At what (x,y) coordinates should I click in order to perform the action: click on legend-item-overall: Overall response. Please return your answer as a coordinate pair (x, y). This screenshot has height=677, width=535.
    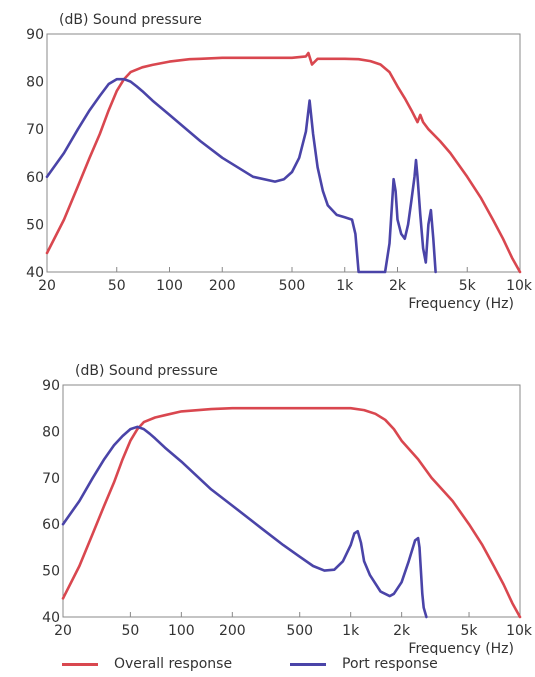
    Looking at the image, I should click on (147, 664).